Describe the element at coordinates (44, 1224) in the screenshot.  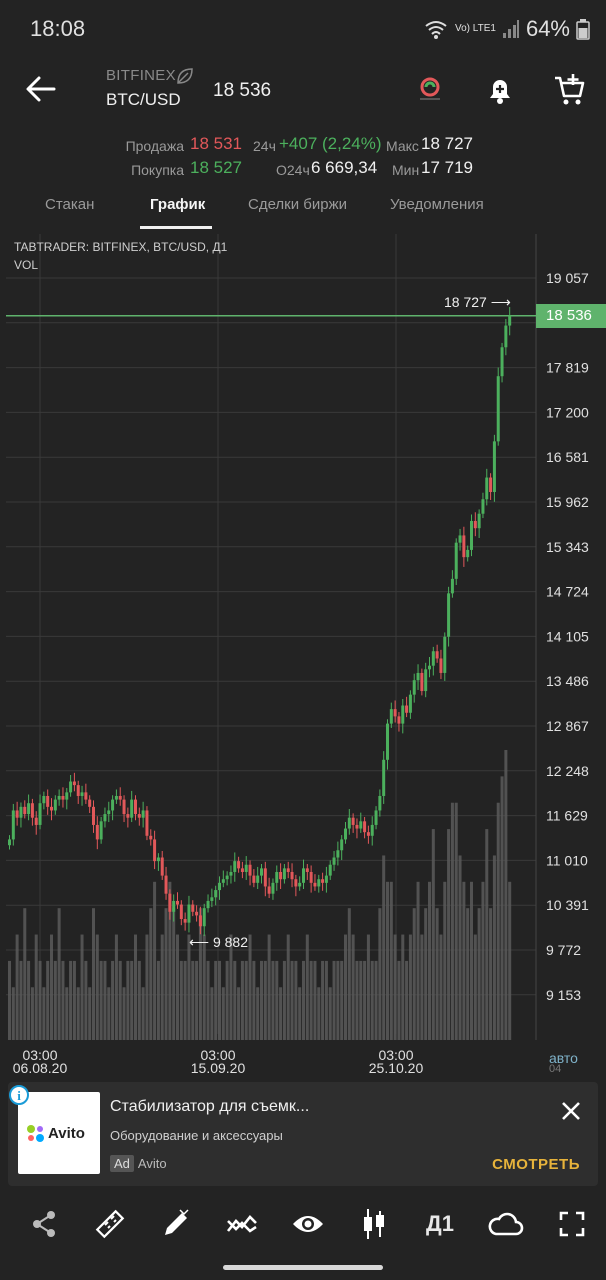
I see `share-button` at that location.